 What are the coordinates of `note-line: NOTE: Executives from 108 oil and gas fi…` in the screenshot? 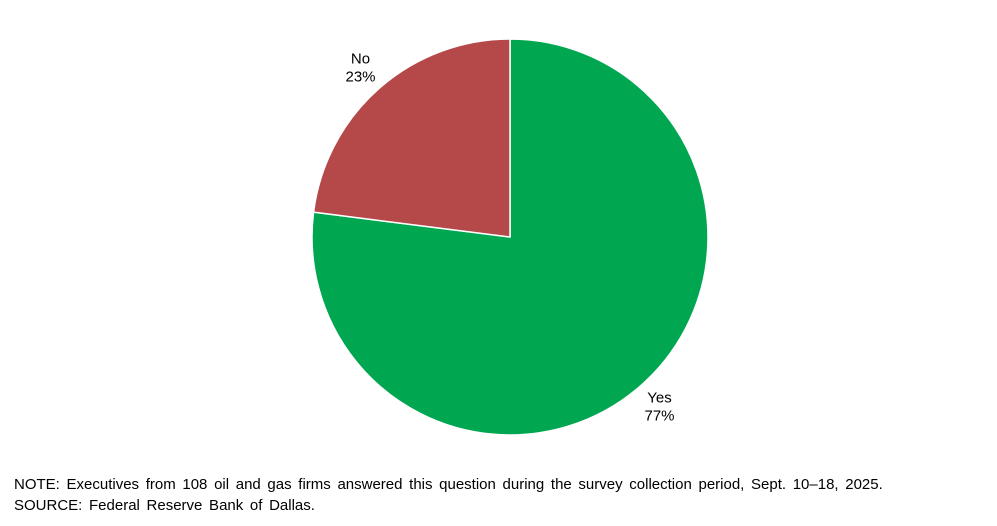 It's located at (448, 484).